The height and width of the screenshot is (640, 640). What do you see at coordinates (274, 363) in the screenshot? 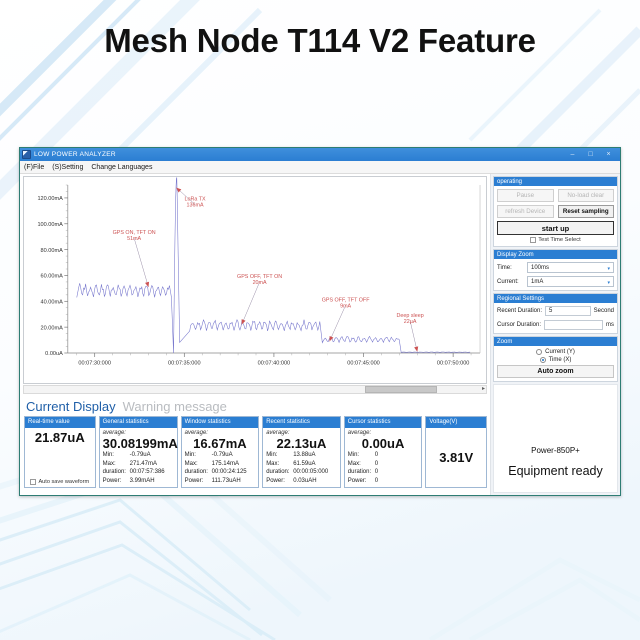
I see `svg-text: 00:07:40:000` at bounding box center [274, 363].